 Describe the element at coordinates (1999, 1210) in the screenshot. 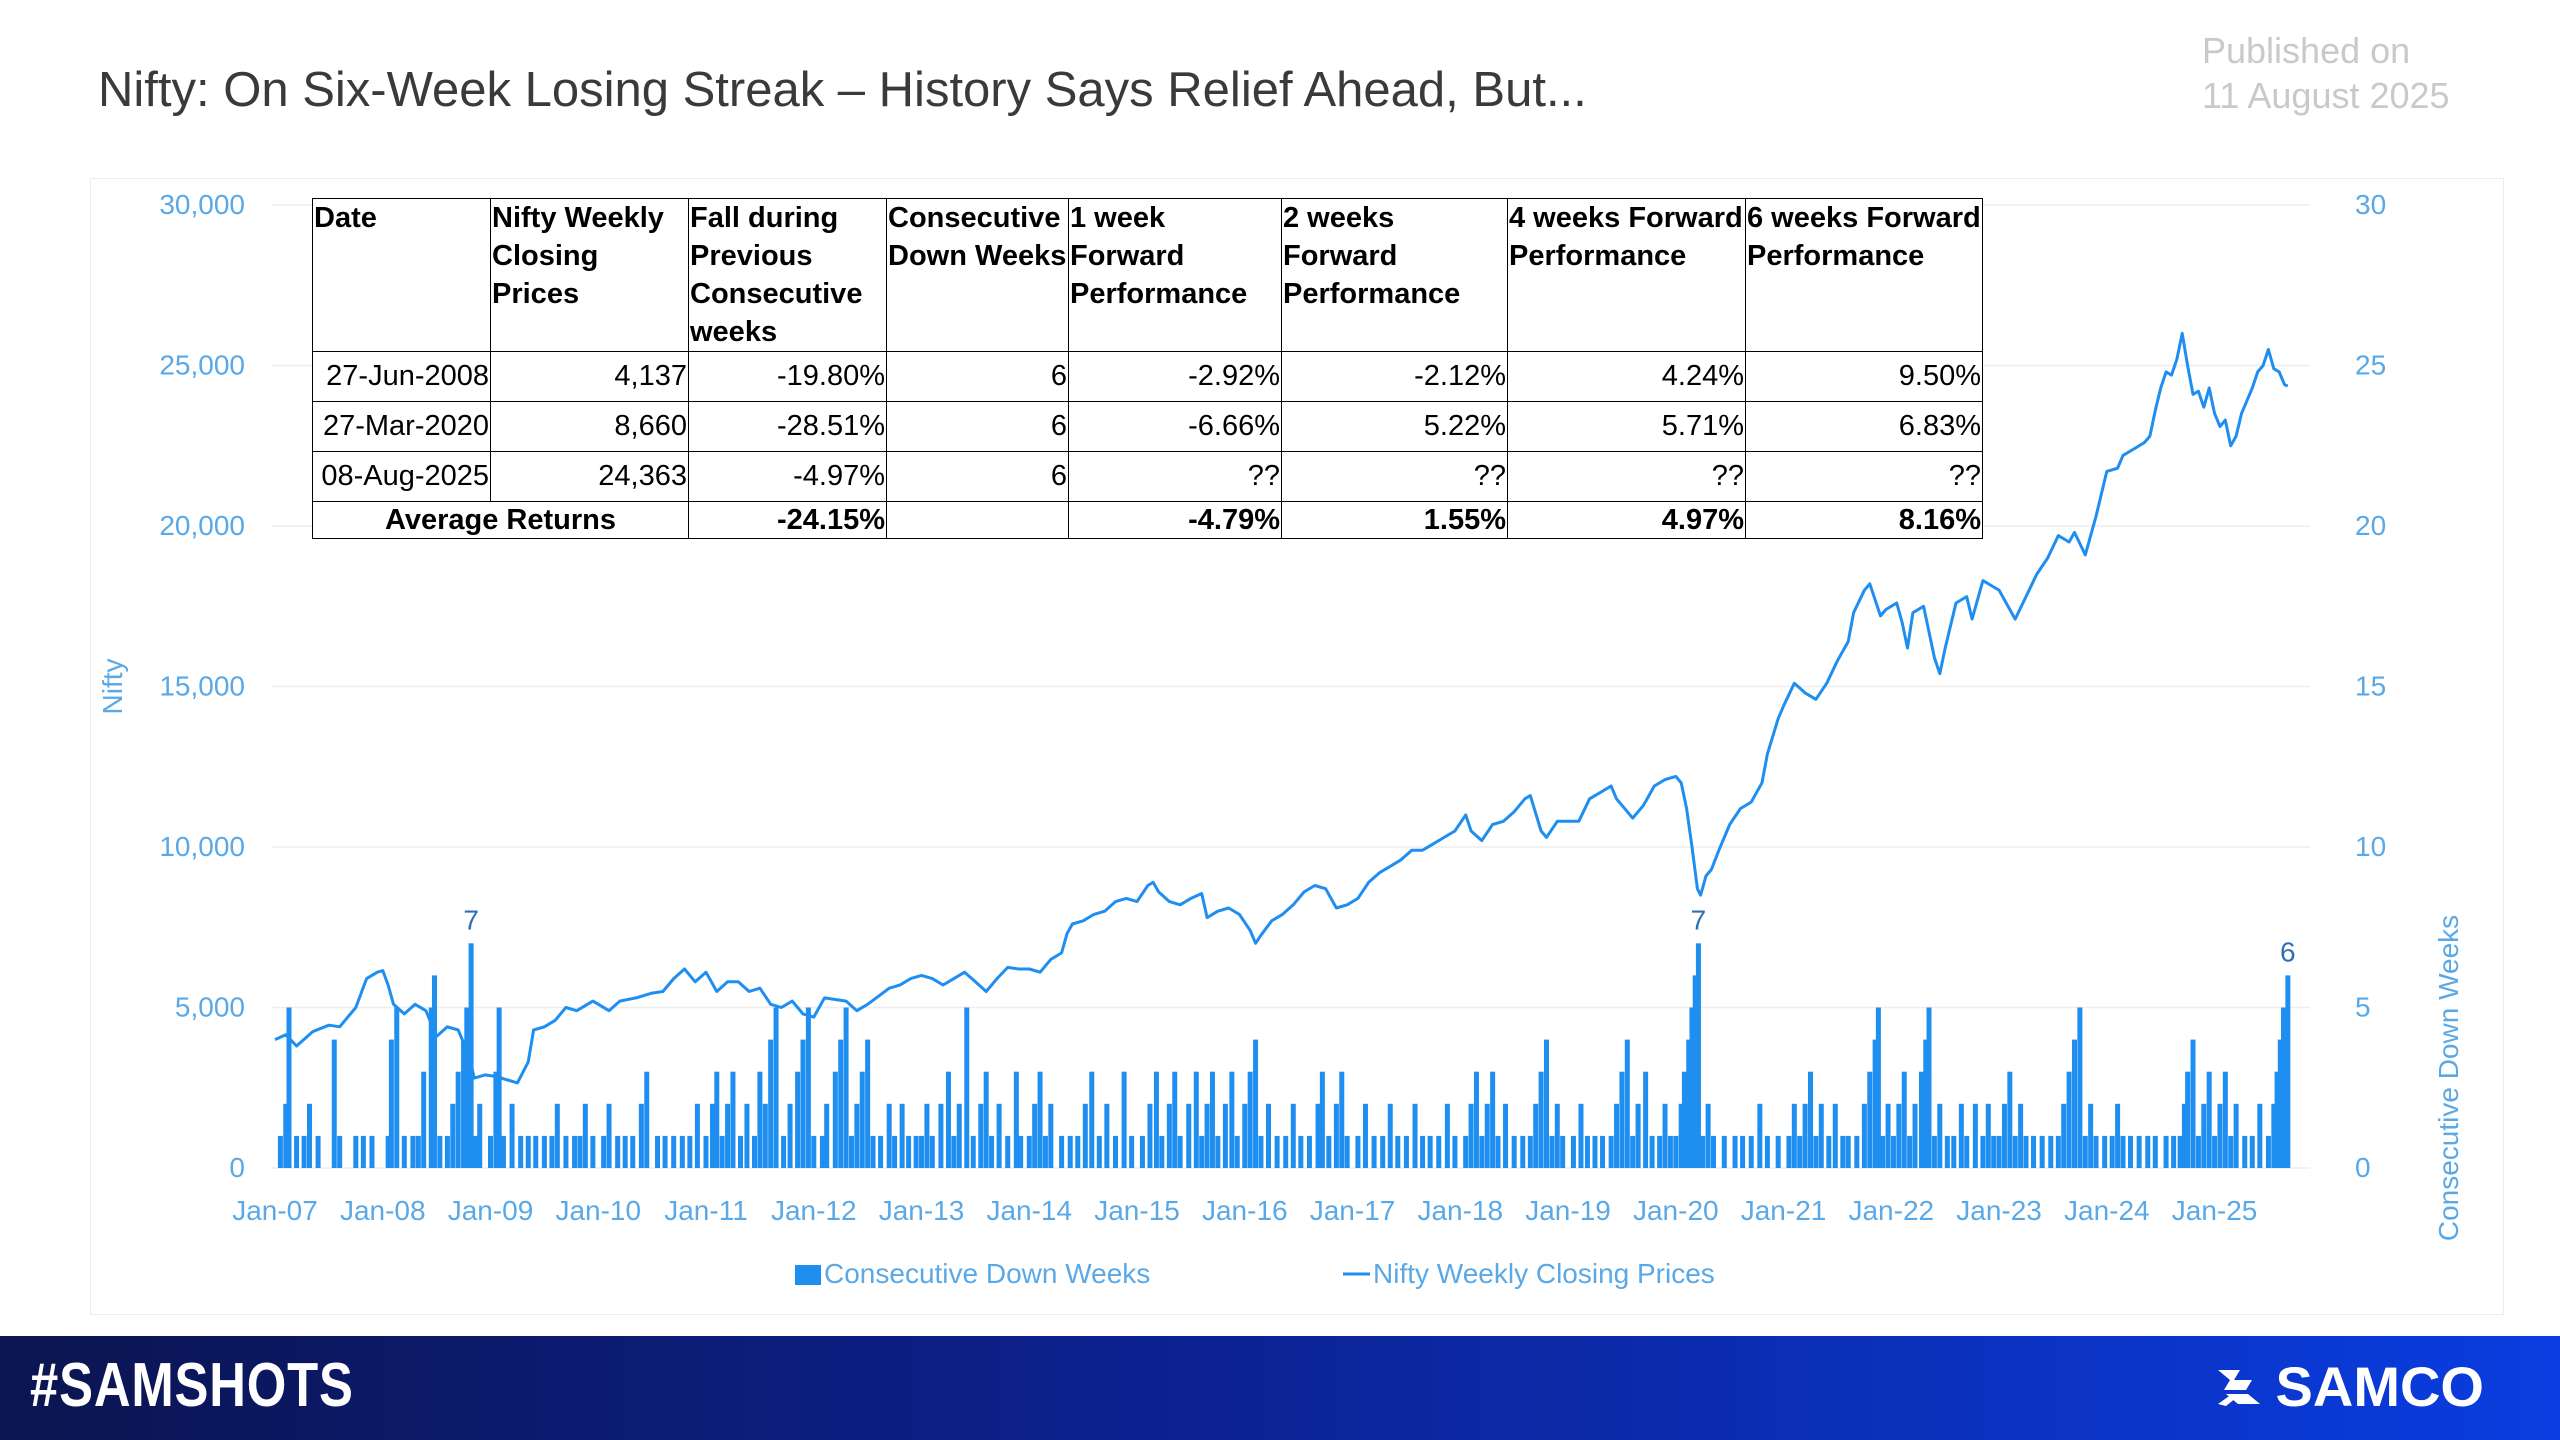

I see `x-tick-label: Jan-23` at that location.